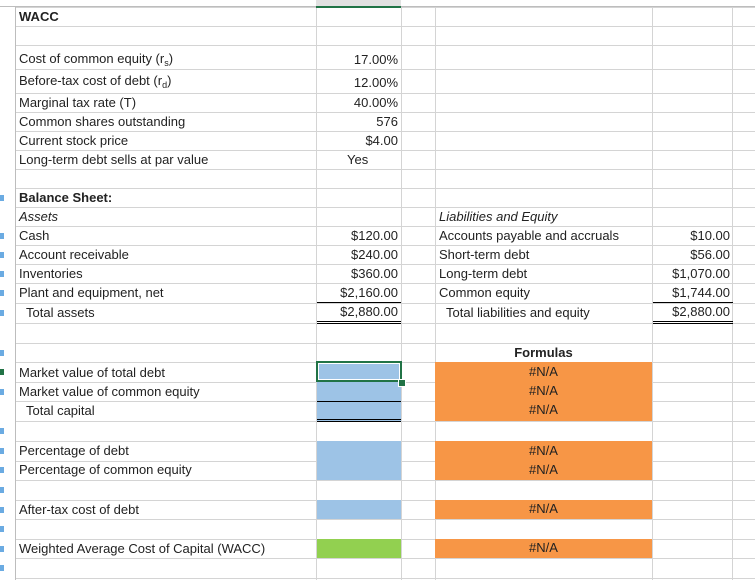  What do you see at coordinates (357, 450) in the screenshot?
I see `calc-value-pct-debt` at bounding box center [357, 450].